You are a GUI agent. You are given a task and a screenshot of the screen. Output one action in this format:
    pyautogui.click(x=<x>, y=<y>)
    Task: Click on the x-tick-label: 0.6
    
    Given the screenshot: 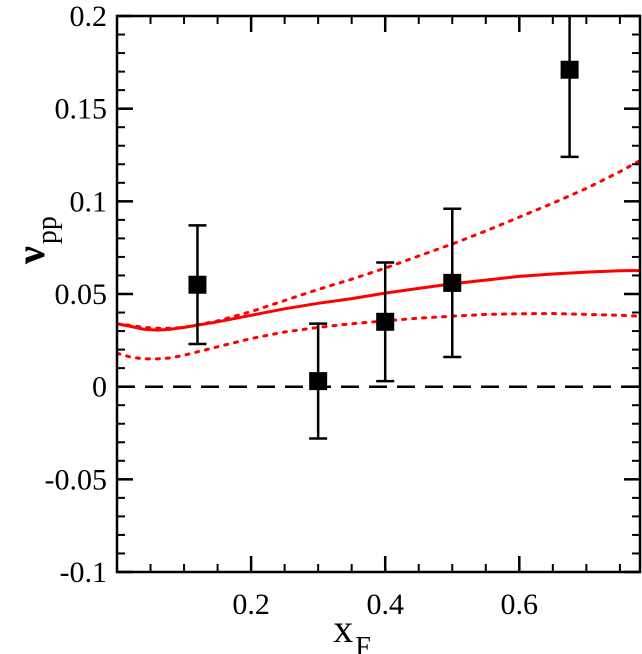 What is the action you would take?
    pyautogui.click(x=520, y=604)
    